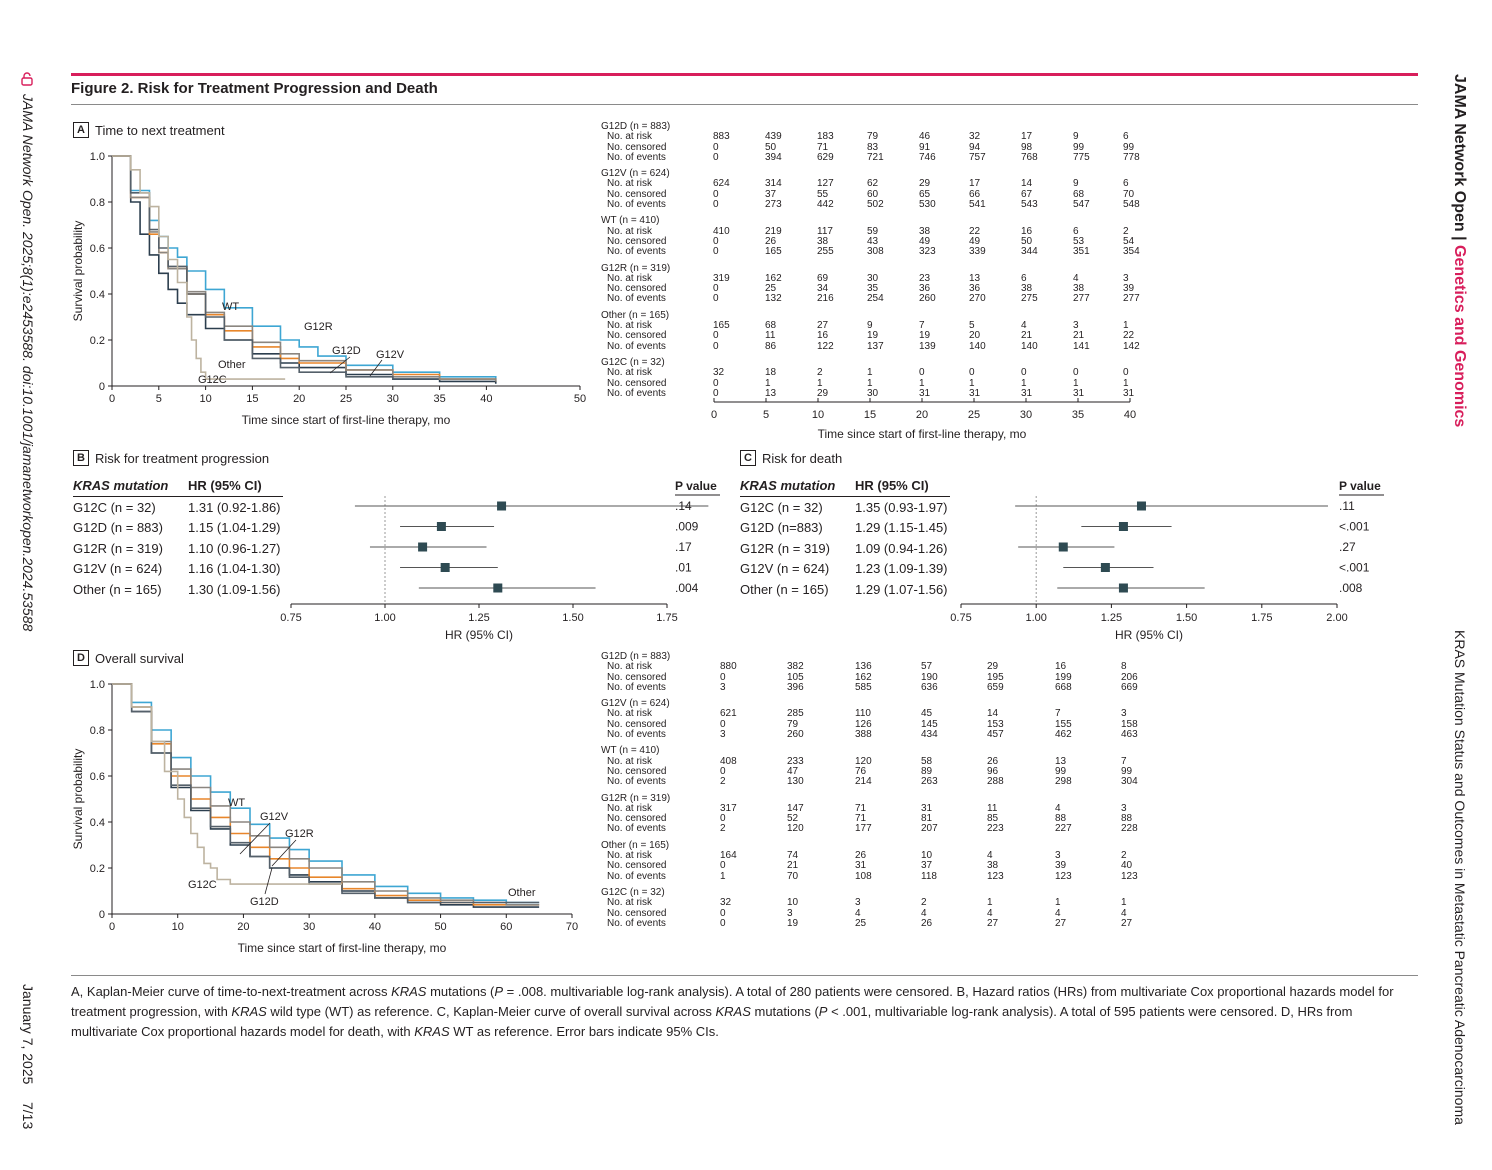 The width and height of the screenshot is (1492, 1170). What do you see at coordinates (1081, 346) in the screenshot?
I see `risk-cell: 141` at bounding box center [1081, 346].